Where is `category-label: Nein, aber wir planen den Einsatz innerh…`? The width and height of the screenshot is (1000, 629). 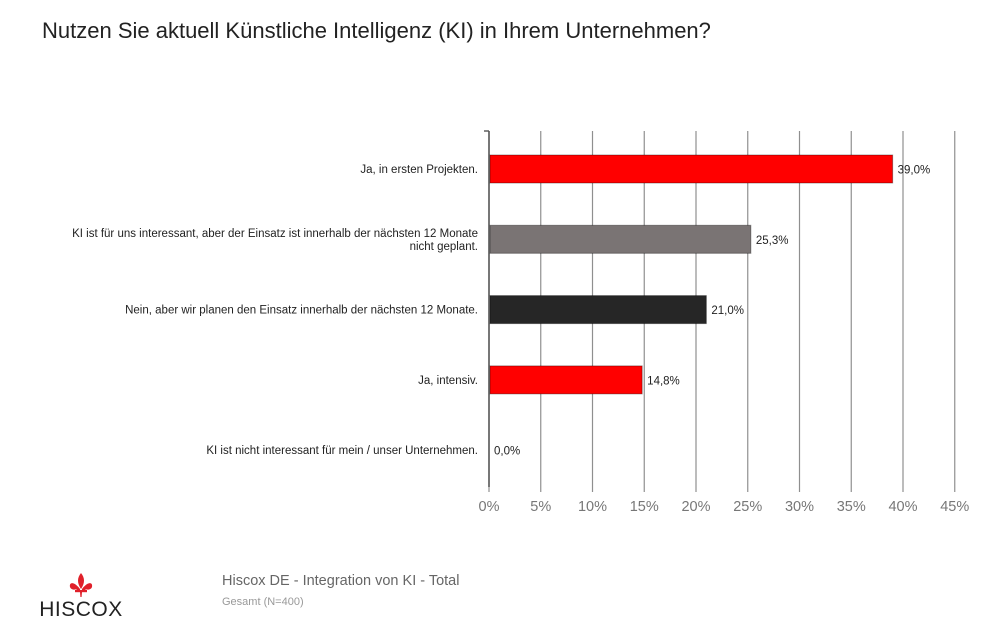 category-label: Nein, aber wir planen den Einsatz innerh… is located at coordinates (301, 311).